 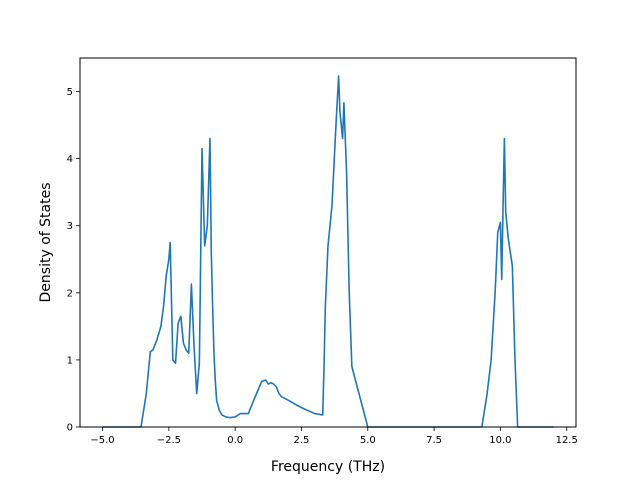 I want to click on y-axis-ticks: 0 1 2 3 4 5, so click(x=73, y=260).